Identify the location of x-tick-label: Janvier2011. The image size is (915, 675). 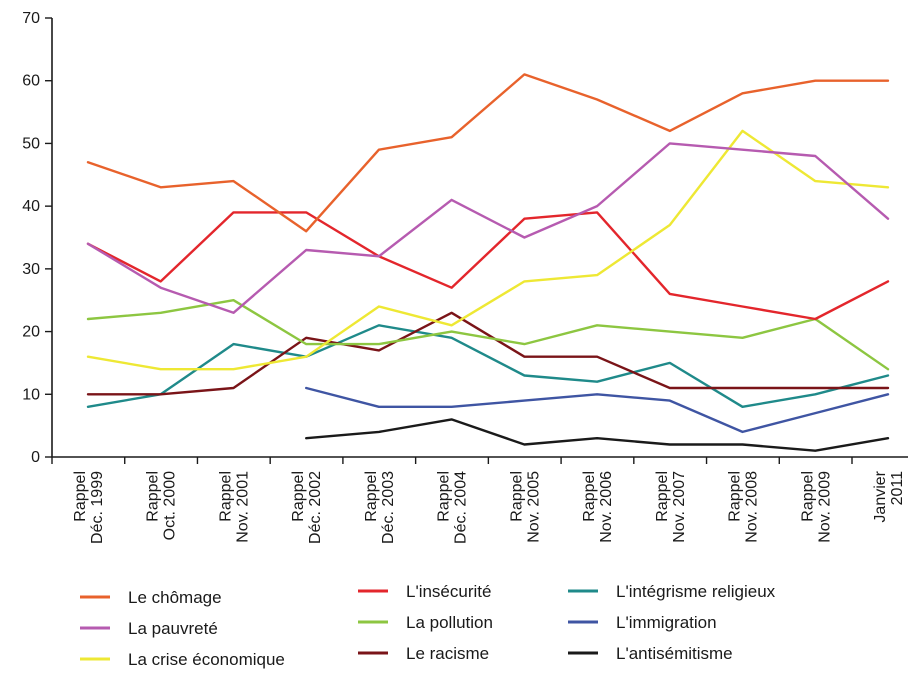
(889, 496).